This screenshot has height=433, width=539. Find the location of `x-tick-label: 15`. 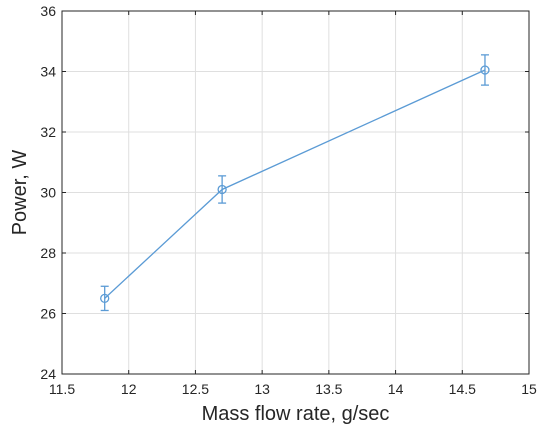

x-tick-label: 15 is located at coordinates (529, 389).